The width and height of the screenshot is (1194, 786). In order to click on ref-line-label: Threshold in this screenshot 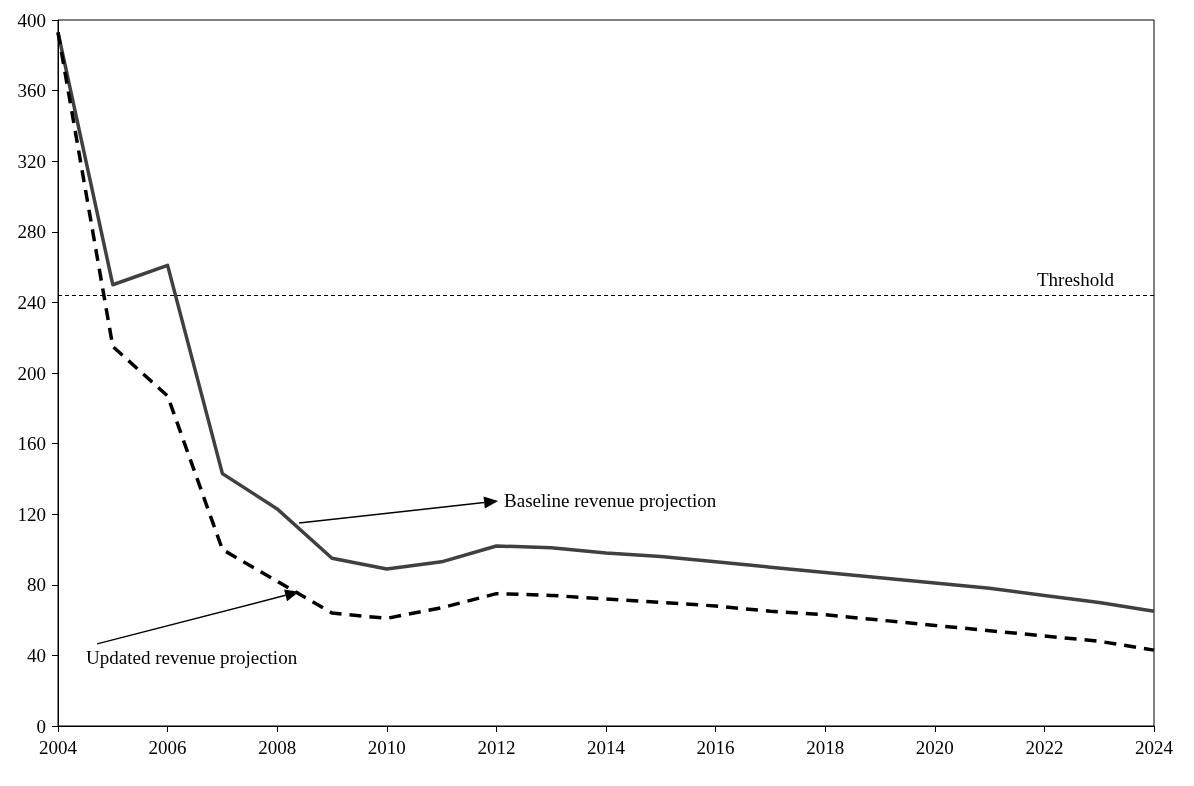, I will do `click(1075, 280)`.